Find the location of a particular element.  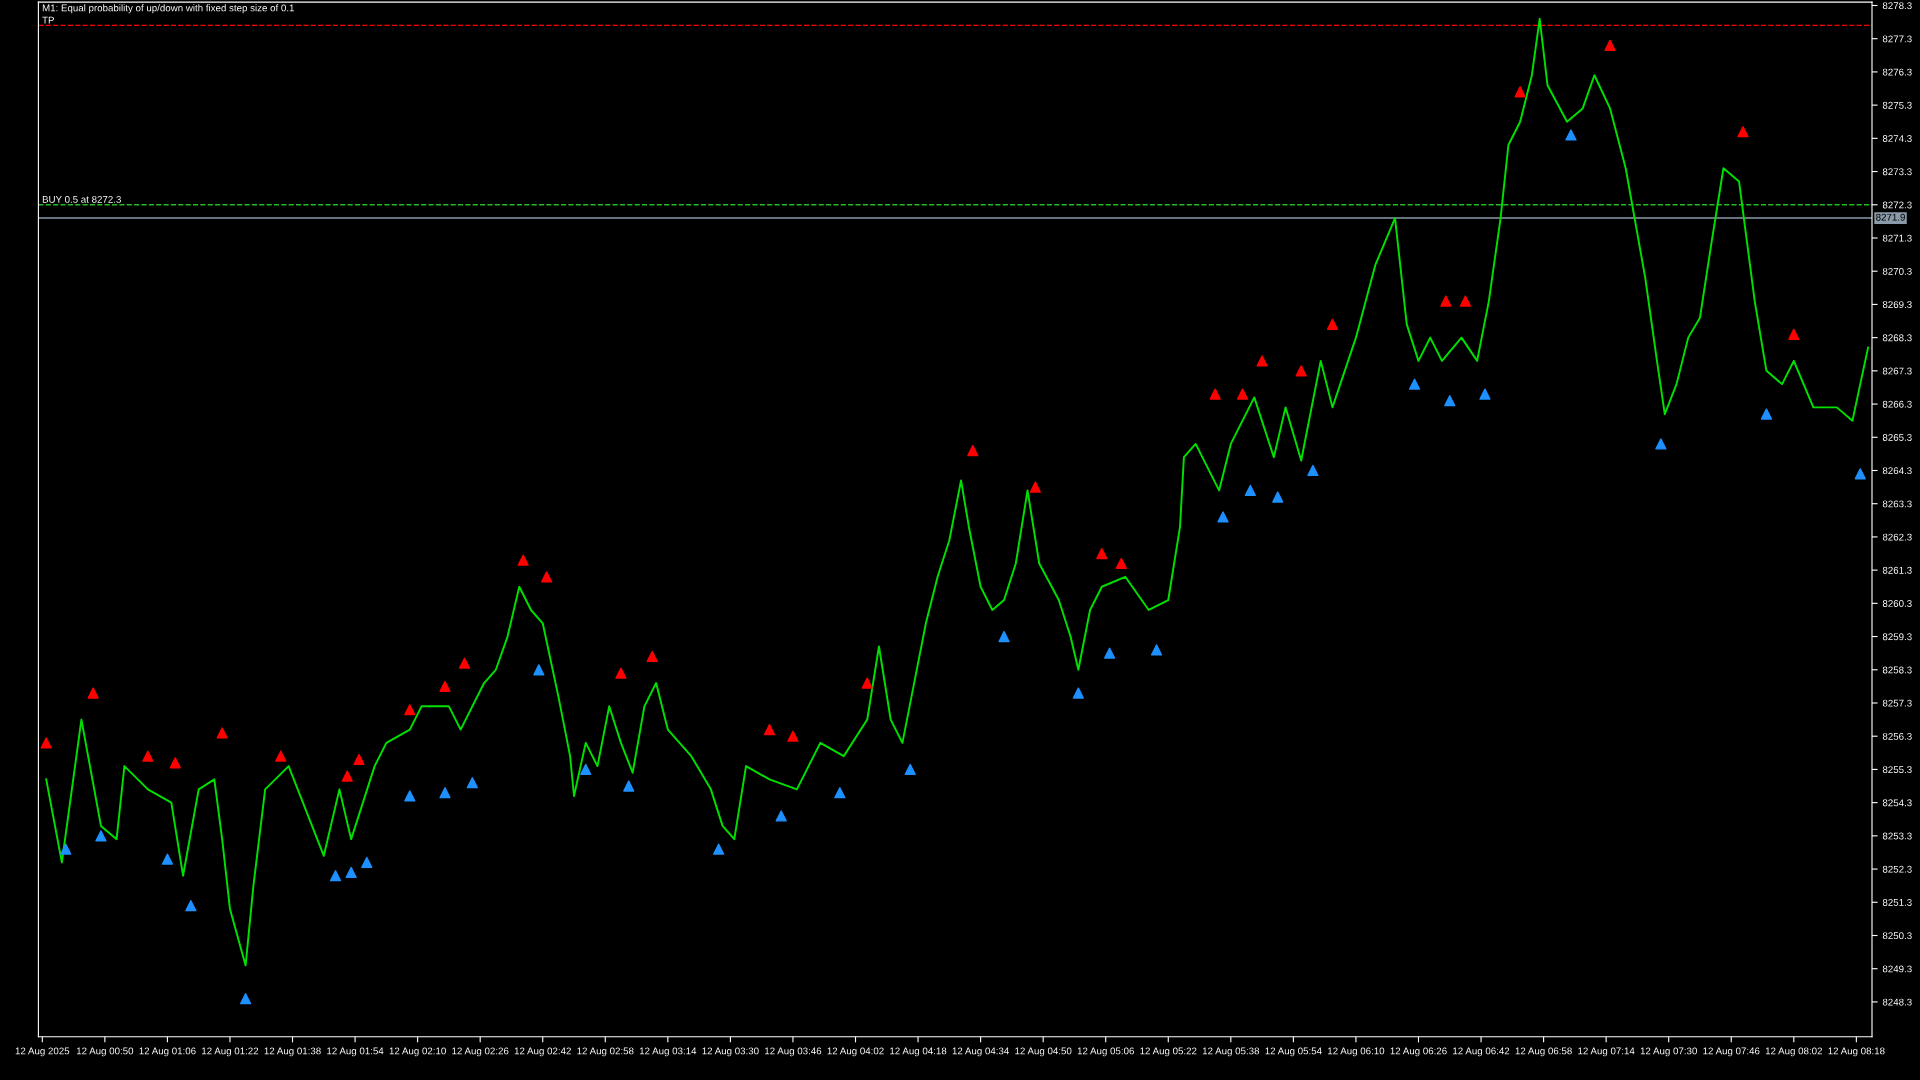

x-tick-label: 12 Aug 05:06 is located at coordinates (1105, 1052).